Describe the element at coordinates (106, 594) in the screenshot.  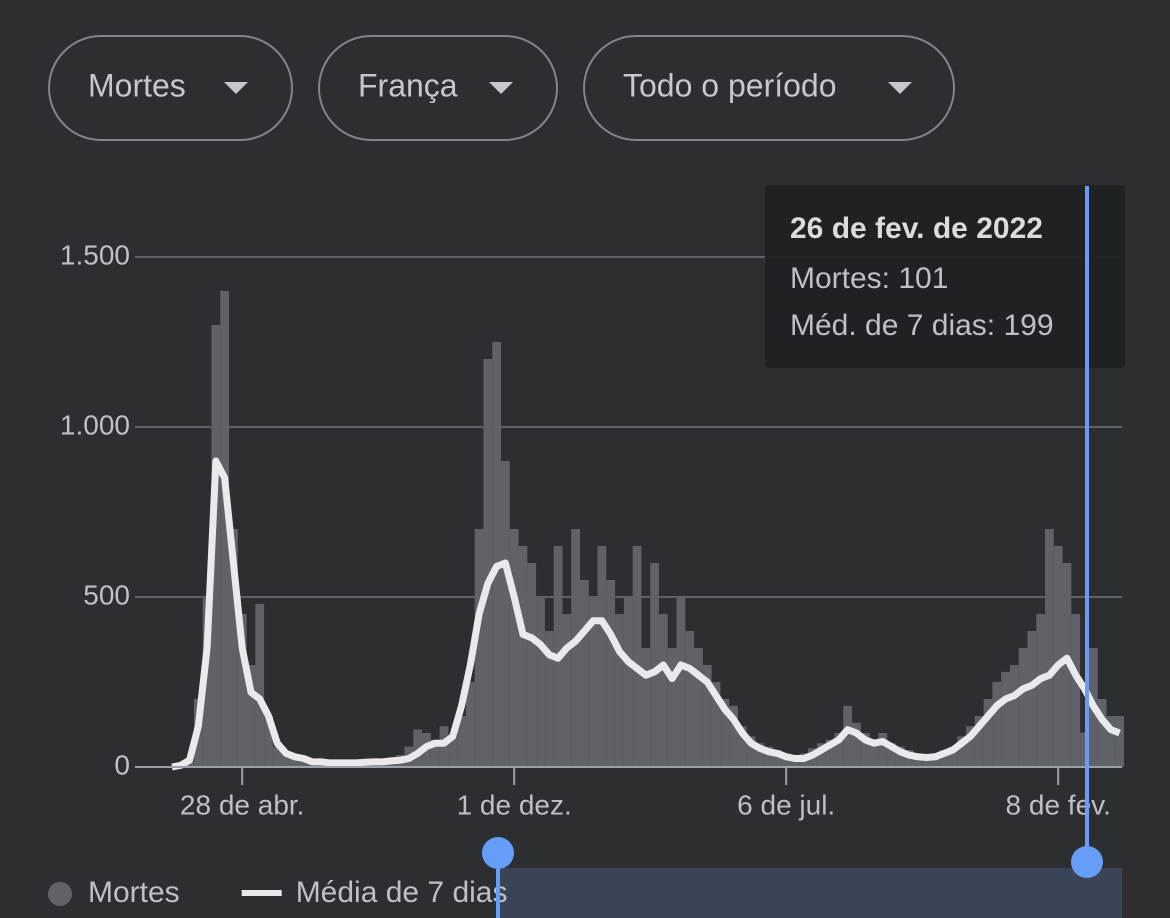
I see `y-tick-label: 500` at that location.